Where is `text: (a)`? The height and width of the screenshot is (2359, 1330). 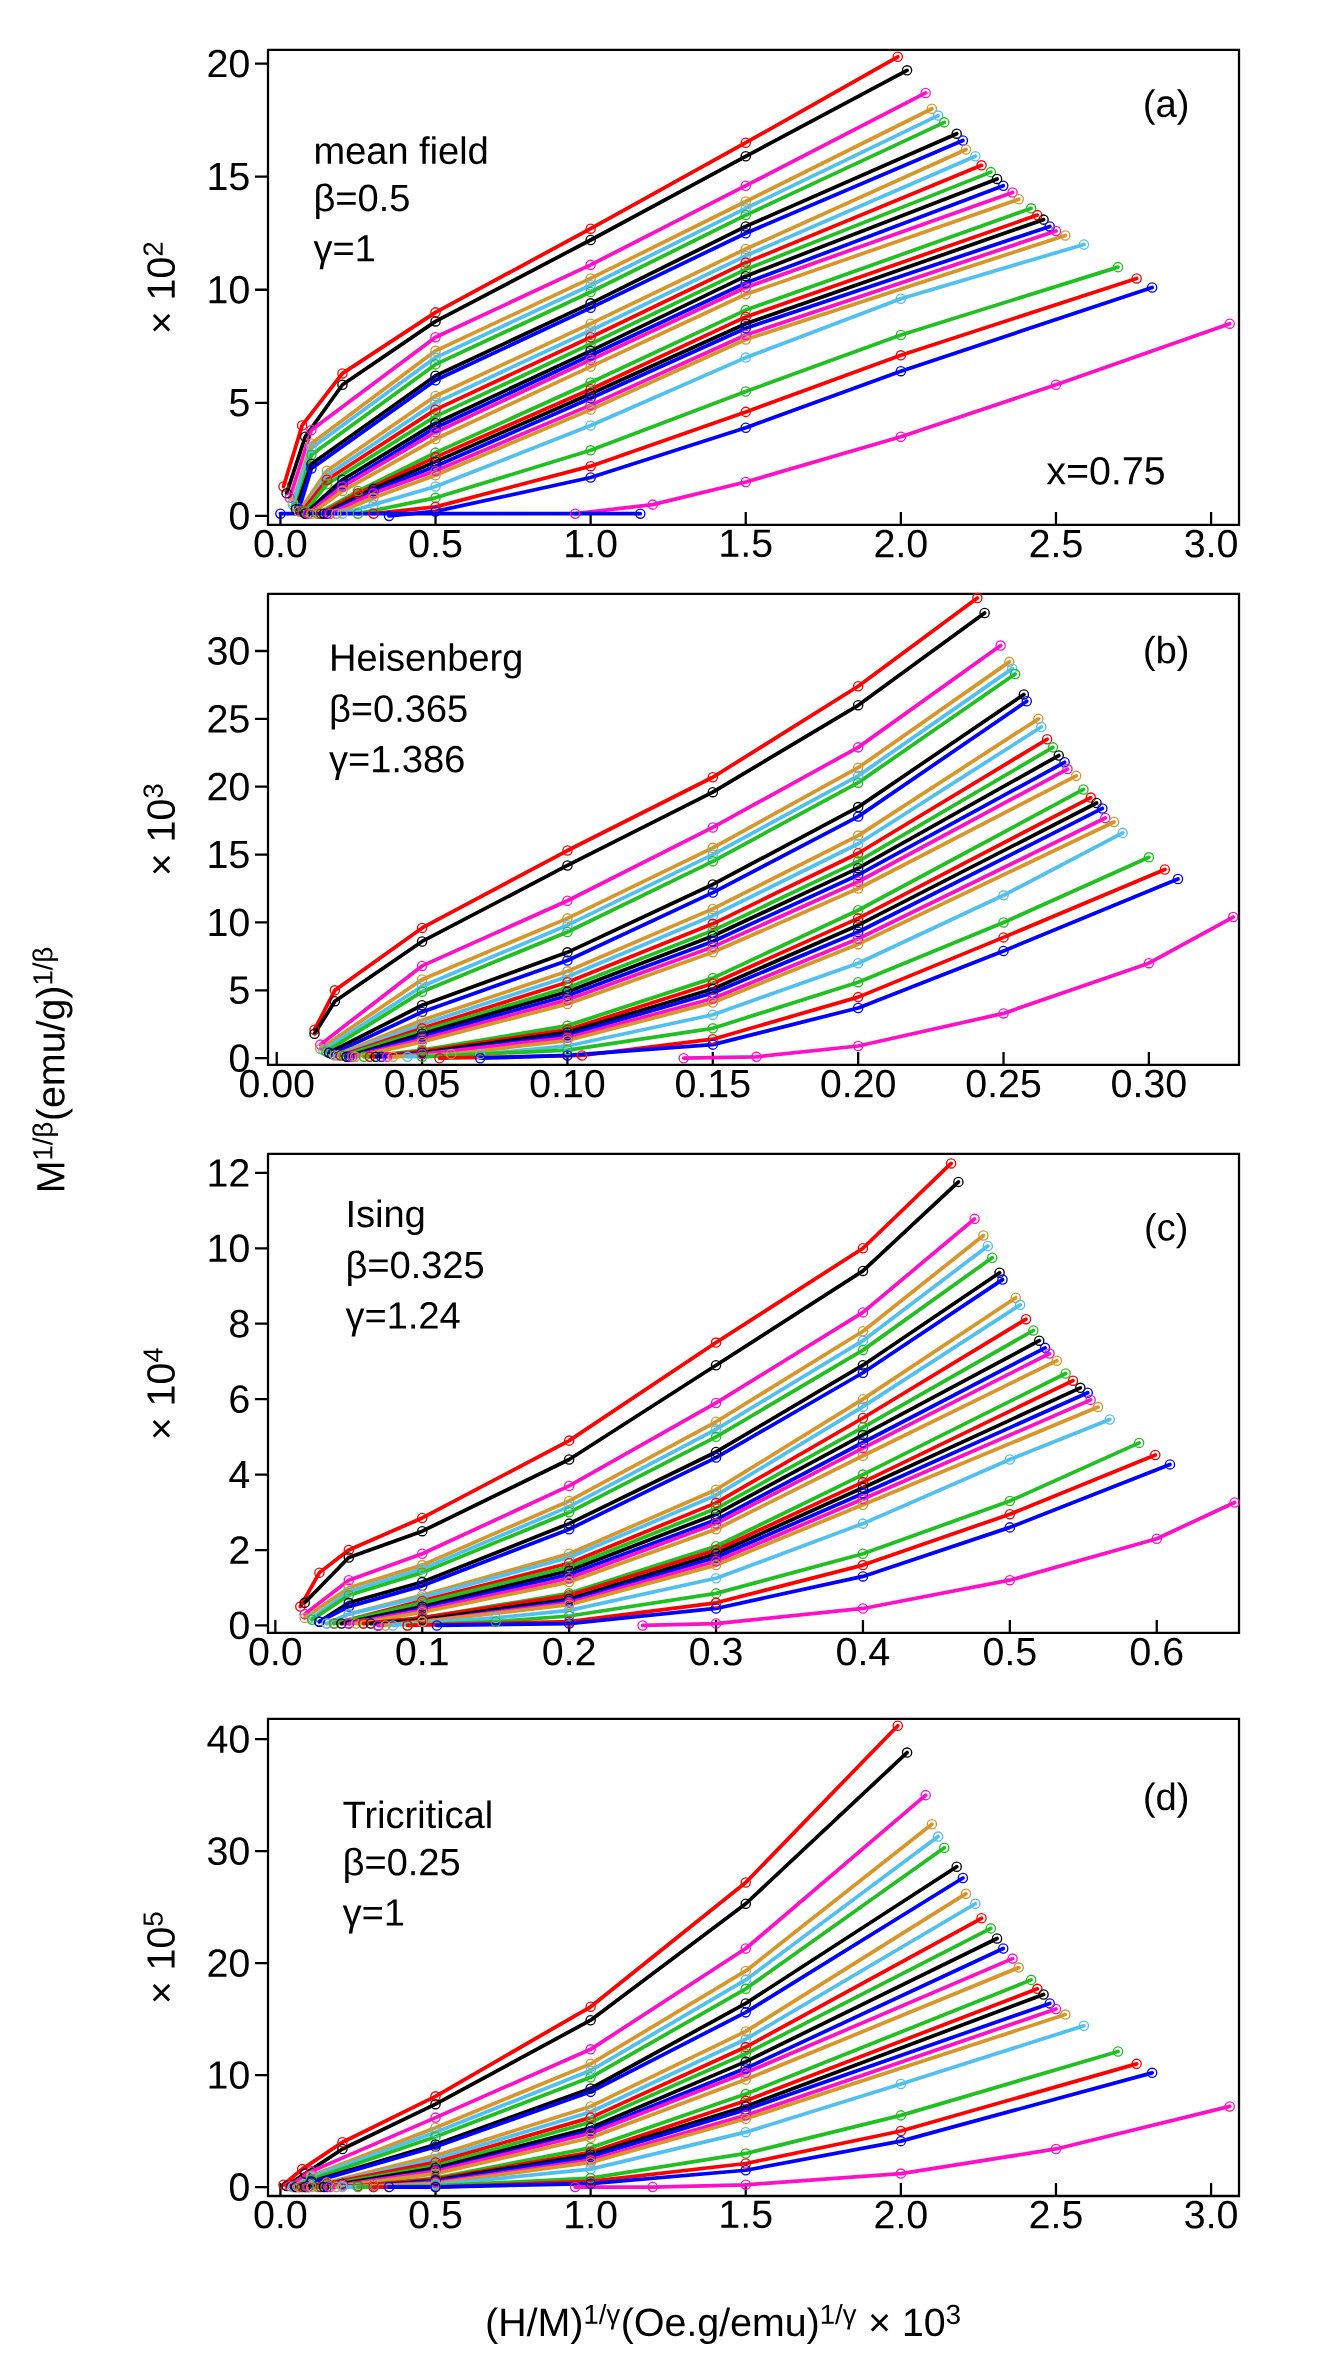
text: (a) is located at coordinates (1166, 107).